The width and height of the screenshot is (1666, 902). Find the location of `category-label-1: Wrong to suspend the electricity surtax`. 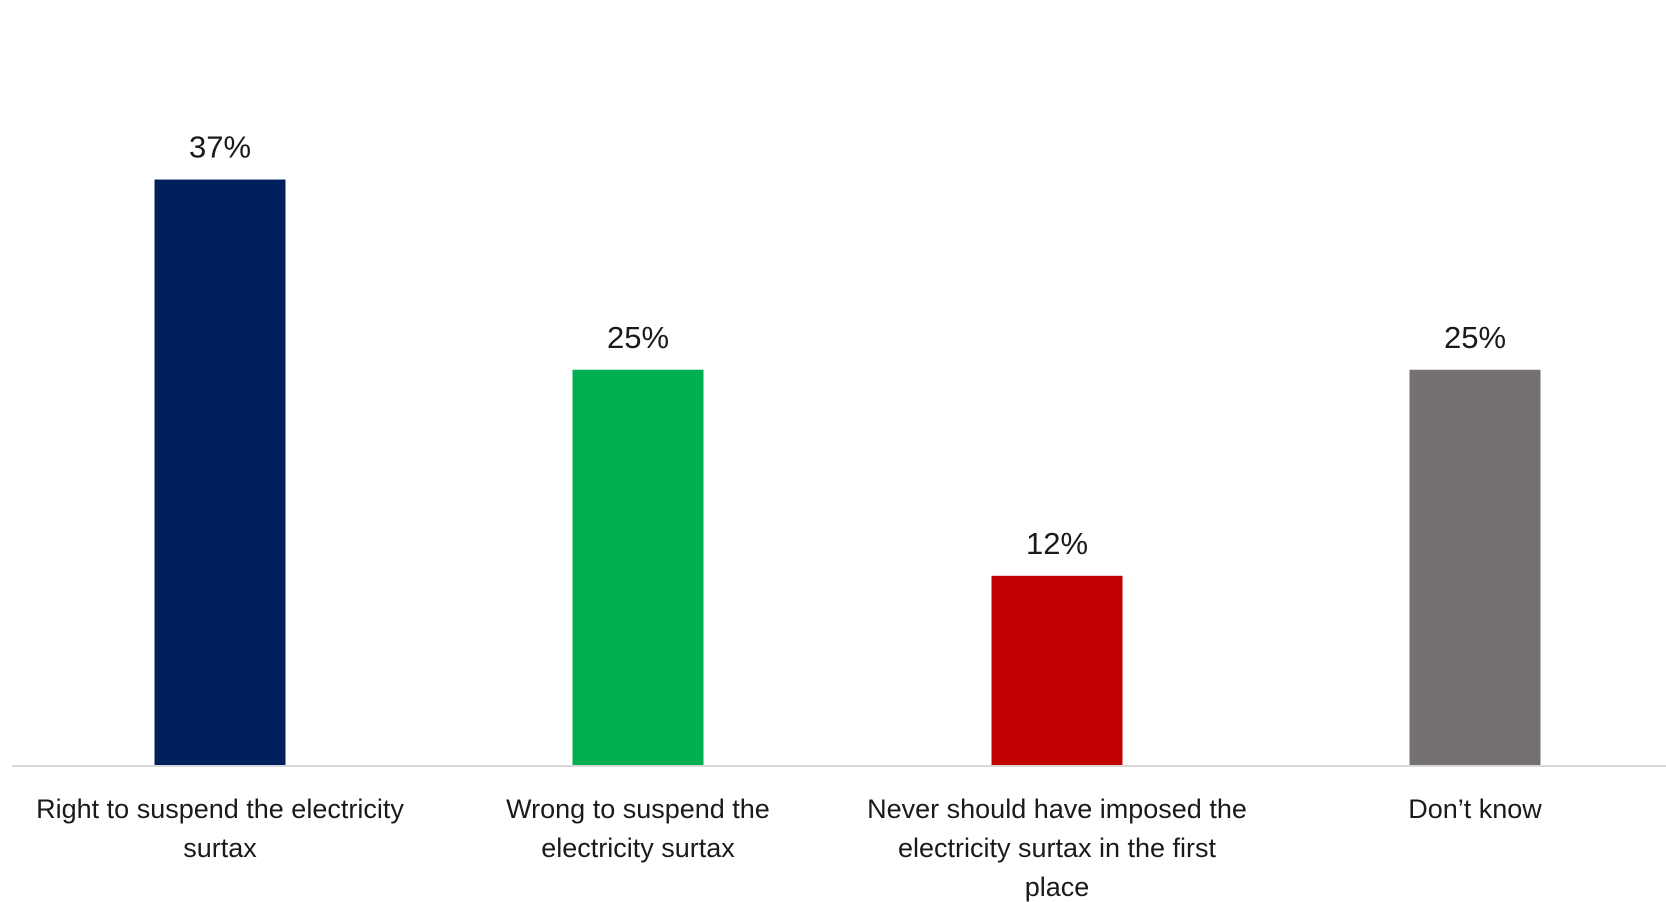

category-label-1: Wrong to suspend the electricity surtax is located at coordinates (638, 828).